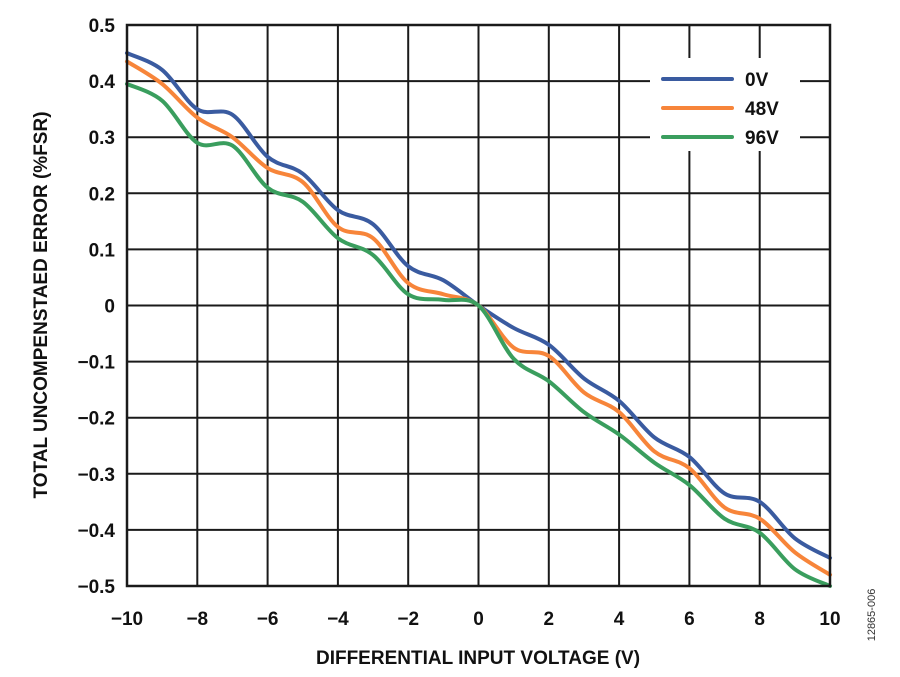 This screenshot has height=677, width=900. What do you see at coordinates (102, 194) in the screenshot?
I see `y-tick-label: 0.2` at bounding box center [102, 194].